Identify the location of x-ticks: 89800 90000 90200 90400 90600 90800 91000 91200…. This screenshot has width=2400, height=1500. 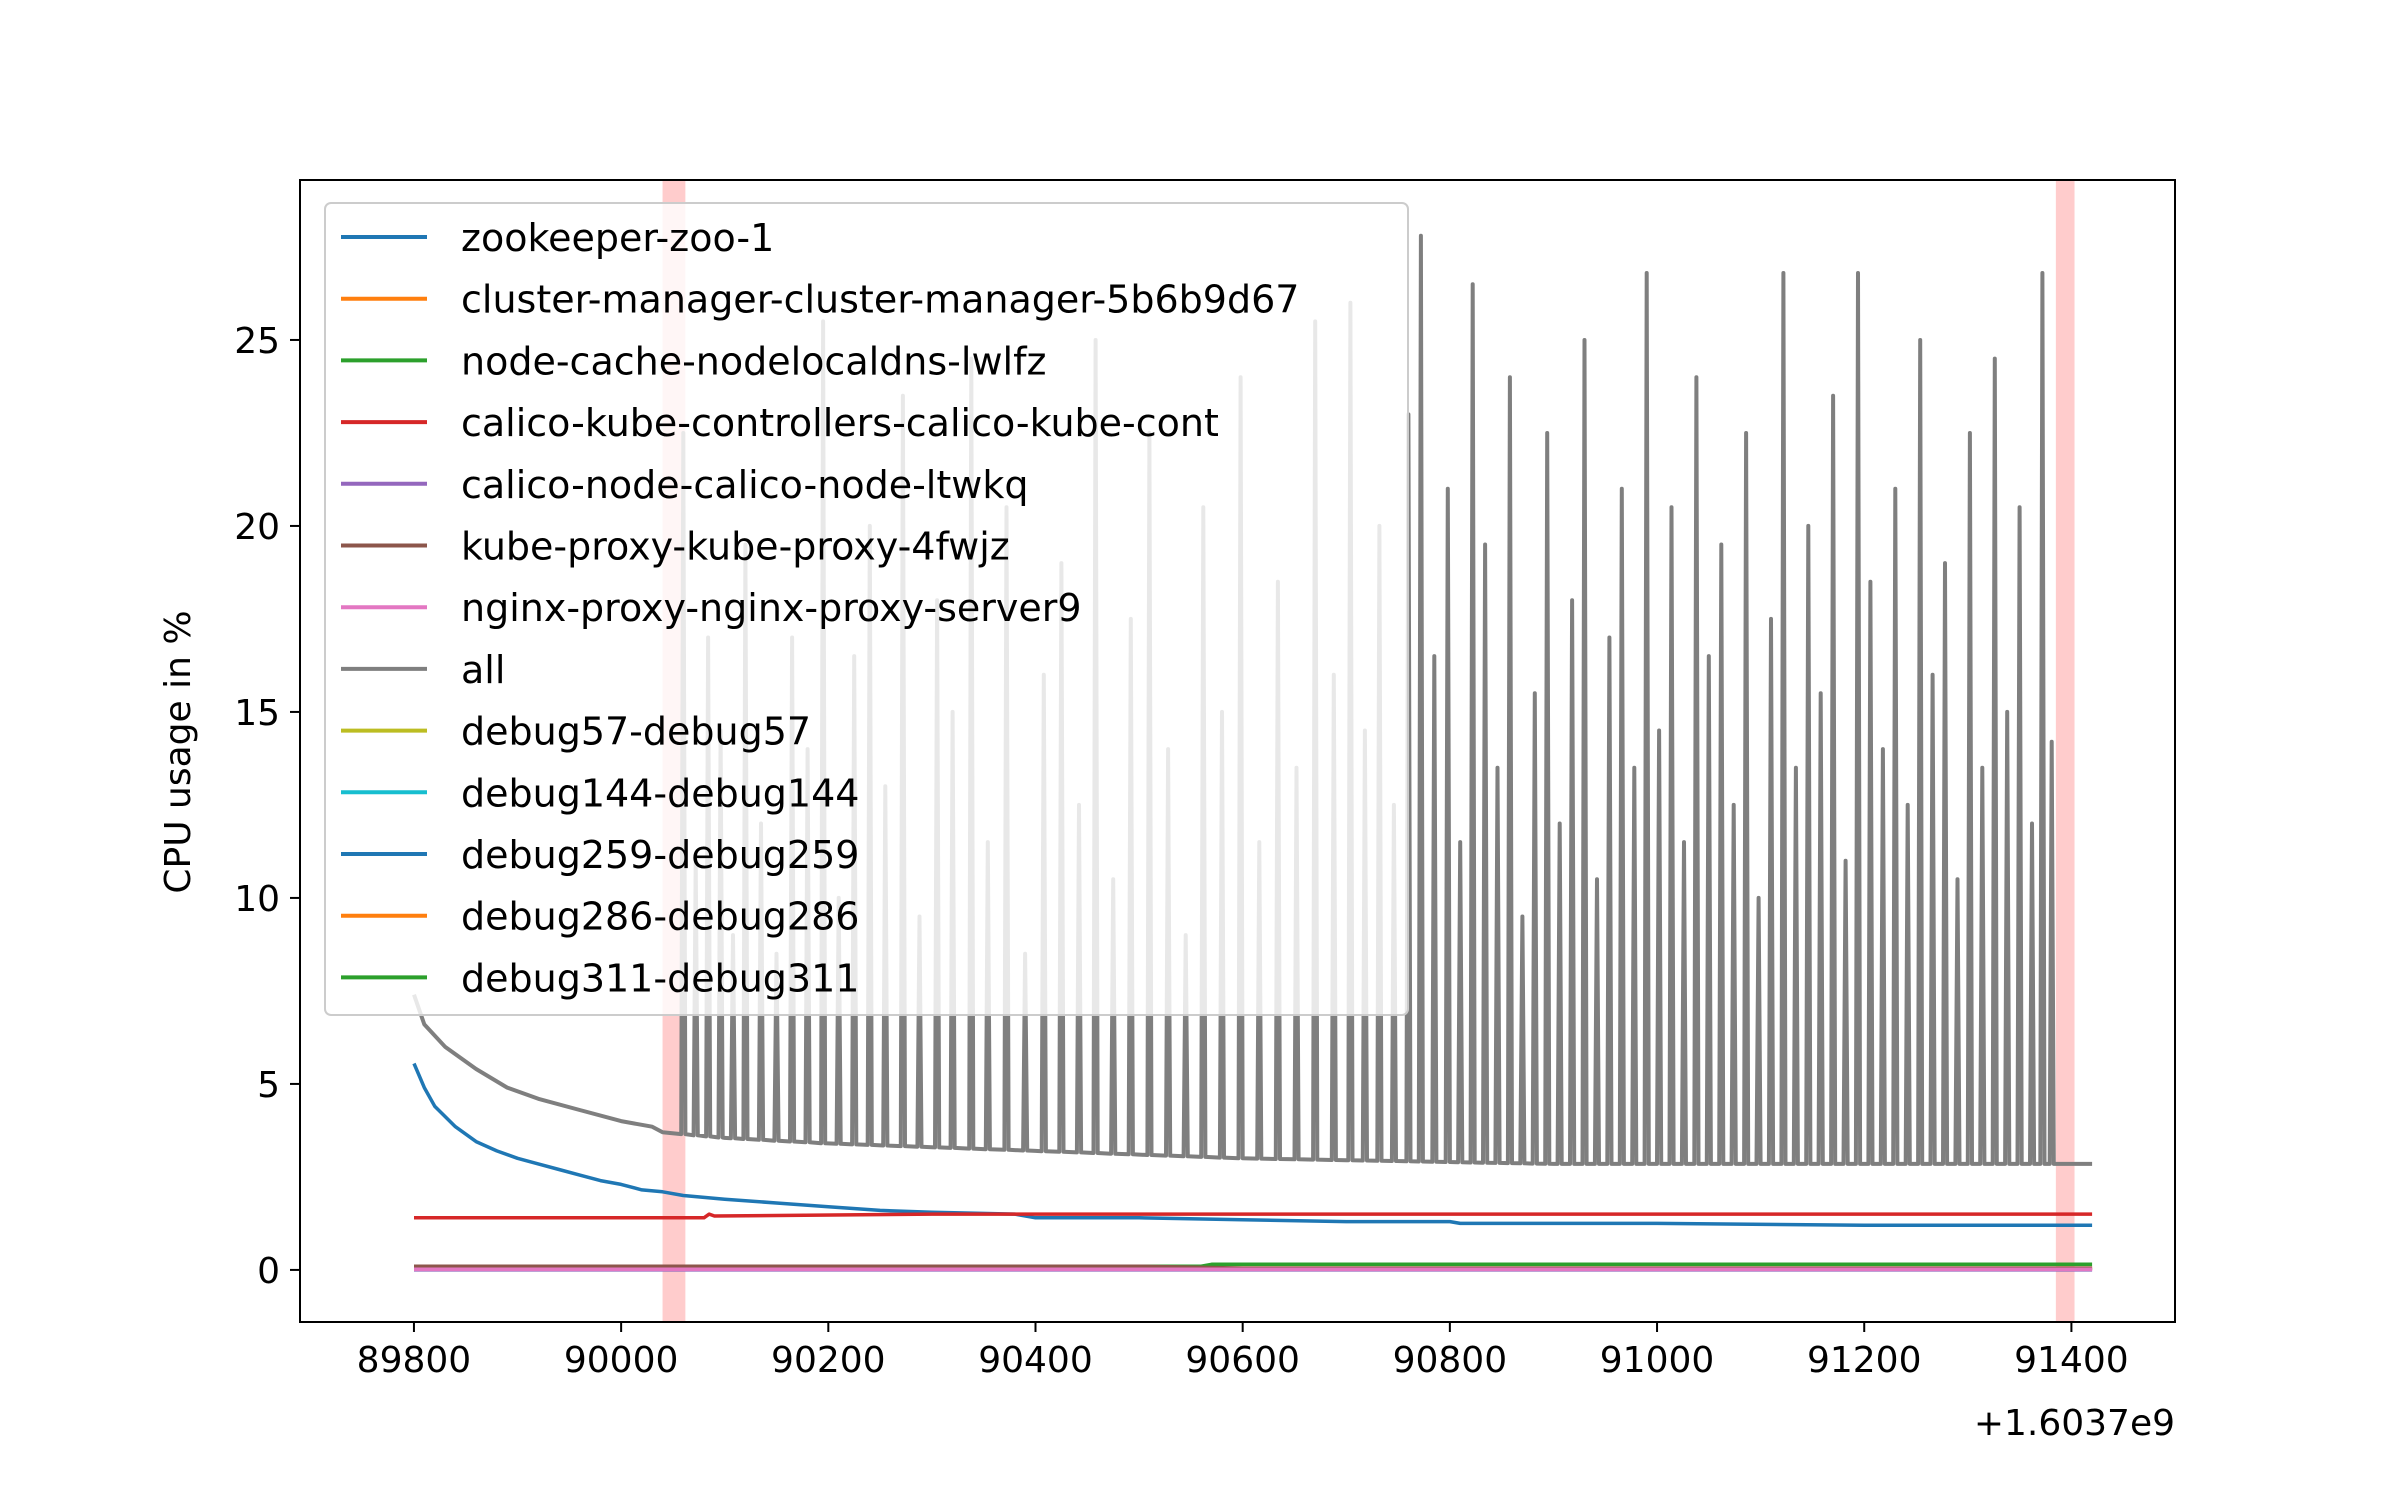
(1243, 1351).